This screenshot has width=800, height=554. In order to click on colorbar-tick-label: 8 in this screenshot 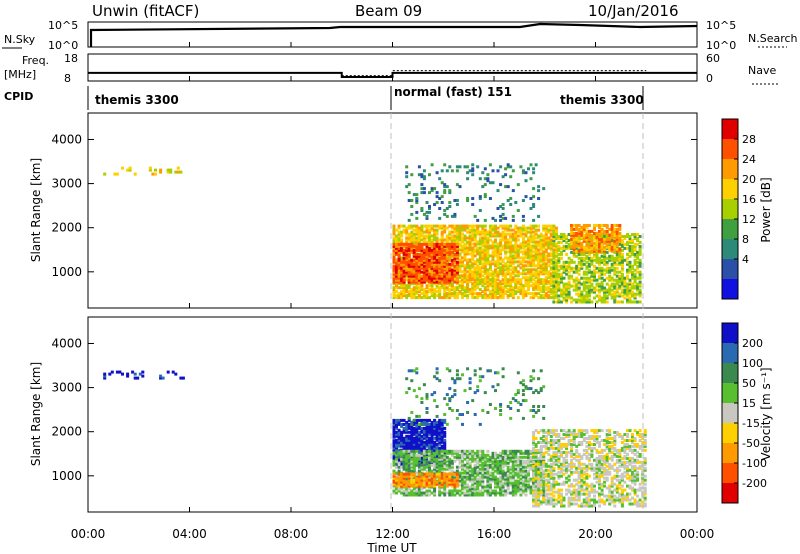, I will do `click(745, 239)`.